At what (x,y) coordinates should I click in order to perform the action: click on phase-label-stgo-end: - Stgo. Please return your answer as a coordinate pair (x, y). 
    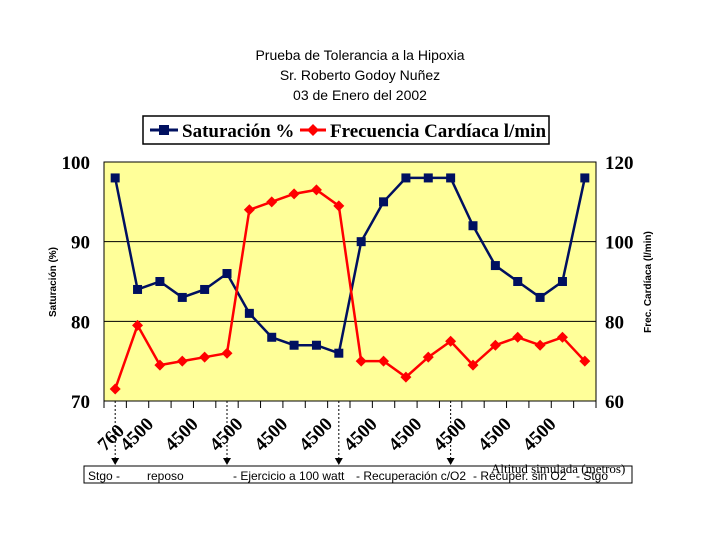
    Looking at the image, I should click on (592, 476).